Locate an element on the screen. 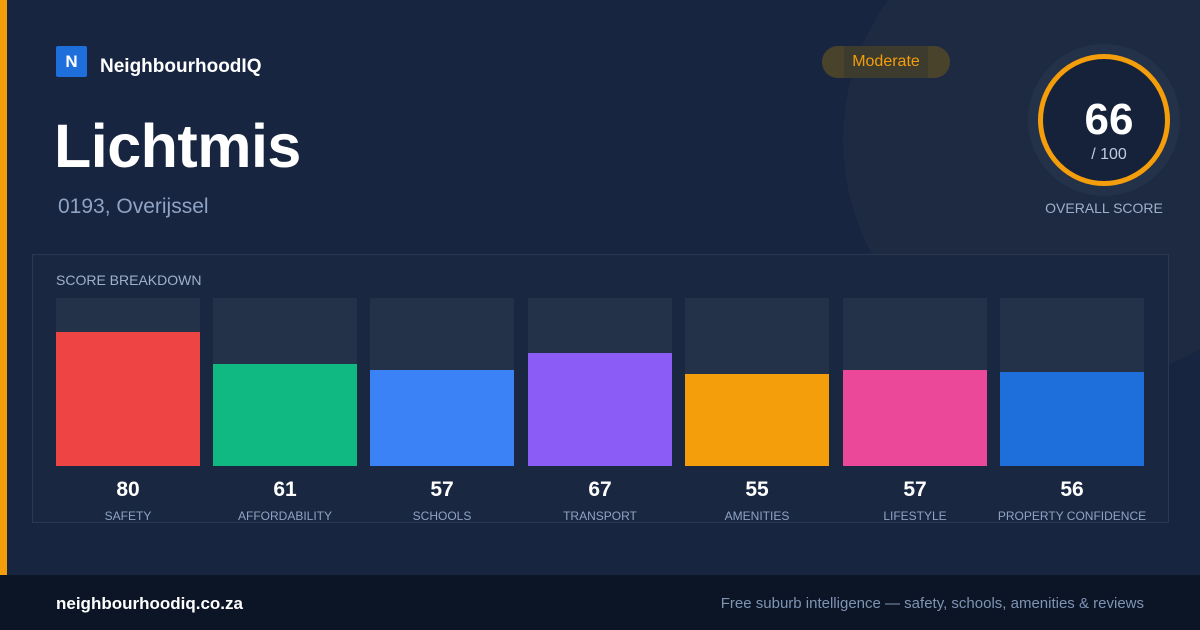  breakdown-bar-schools: 57 SCHOOLS is located at coordinates (442, 410).